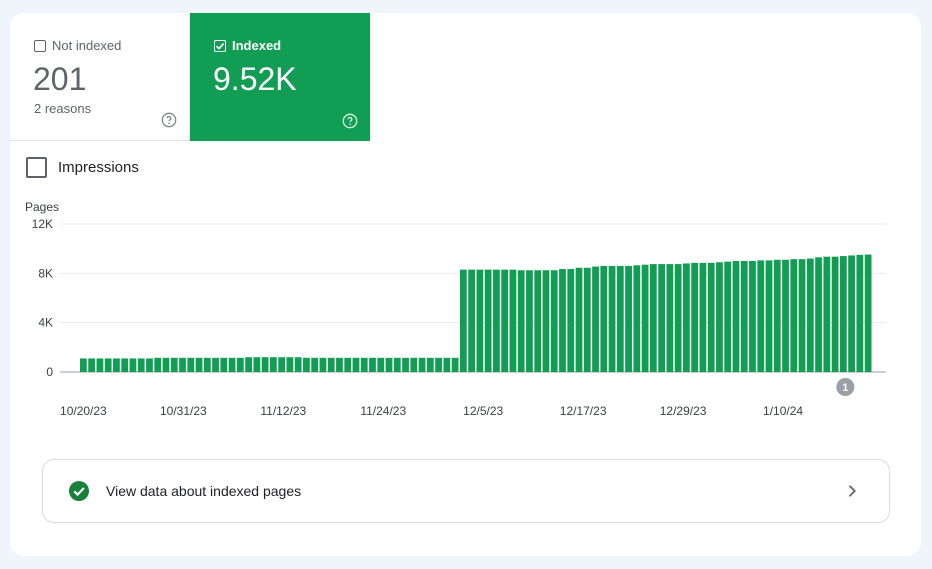 The height and width of the screenshot is (569, 932). What do you see at coordinates (100, 77) in the screenshot?
I see `not-indexed-tile: Not indexed 201 2 reasons` at bounding box center [100, 77].